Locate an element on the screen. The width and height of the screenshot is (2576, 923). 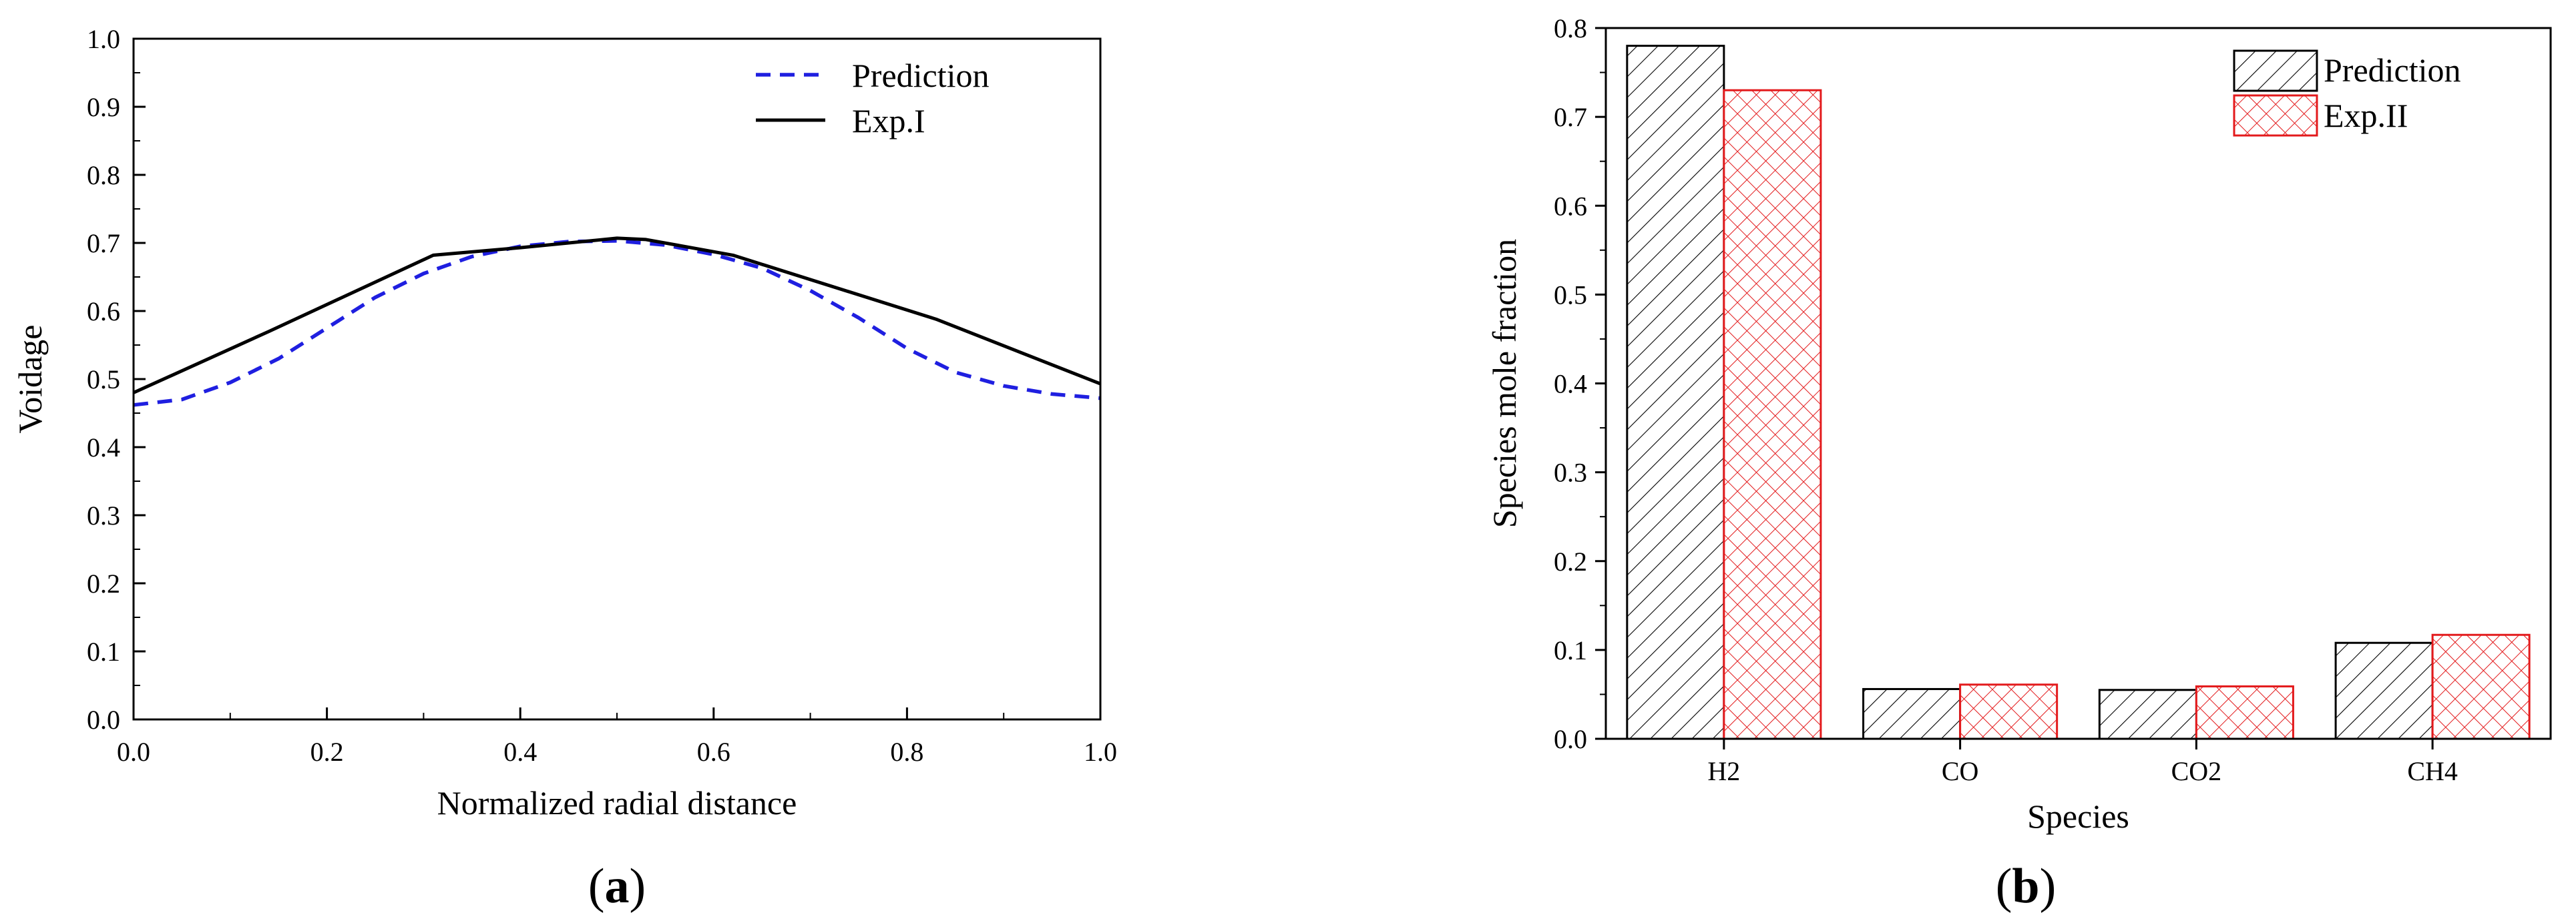
bar-prediction-h2 is located at coordinates (1675, 392).